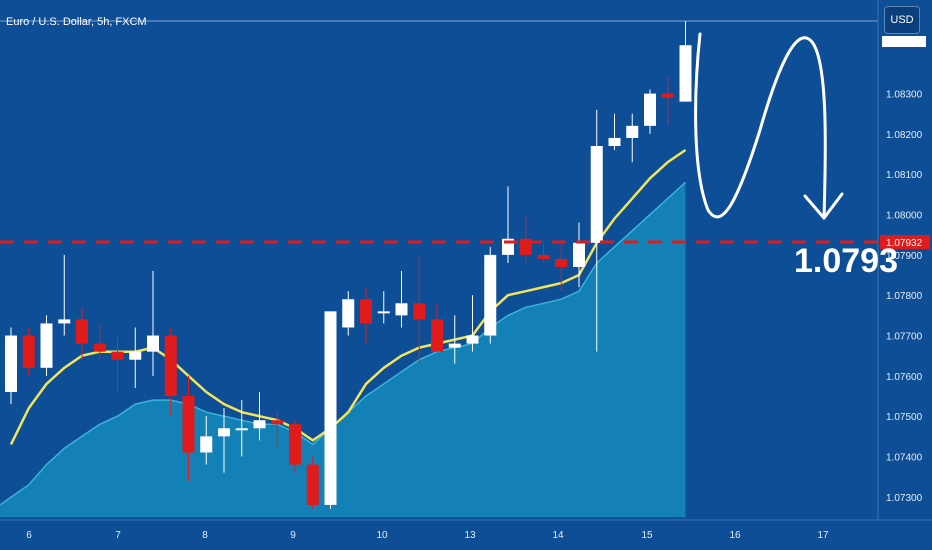 The height and width of the screenshot is (550, 932). Describe the element at coordinates (558, 535) in the screenshot. I see `time-tick-label: 14` at that location.